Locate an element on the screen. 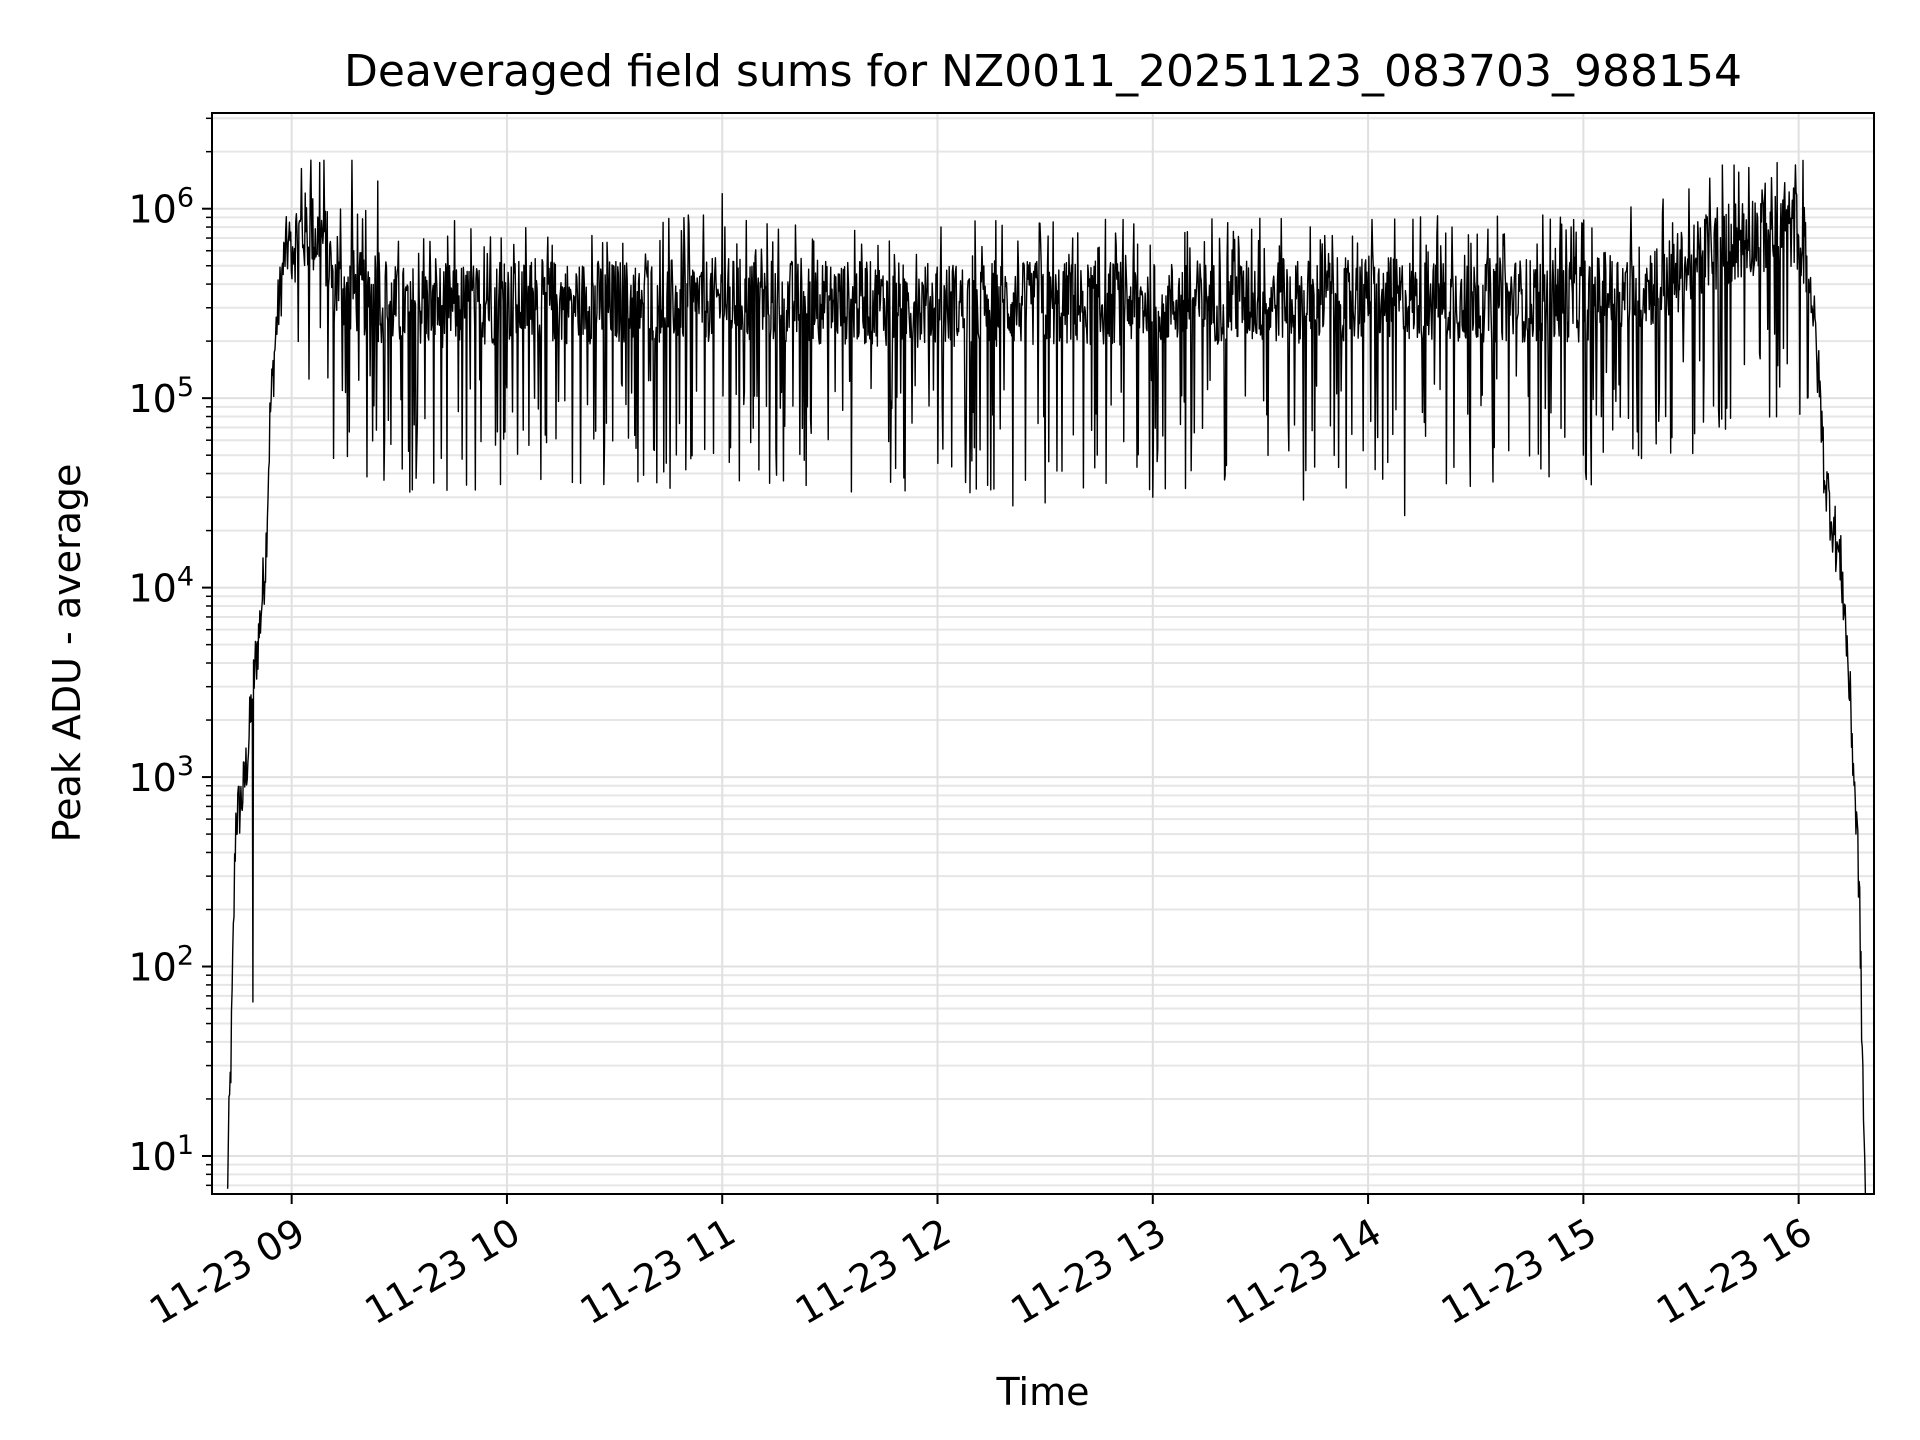 This screenshot has height=1440, width=1920. y-tick-label: 102 is located at coordinates (161, 965).